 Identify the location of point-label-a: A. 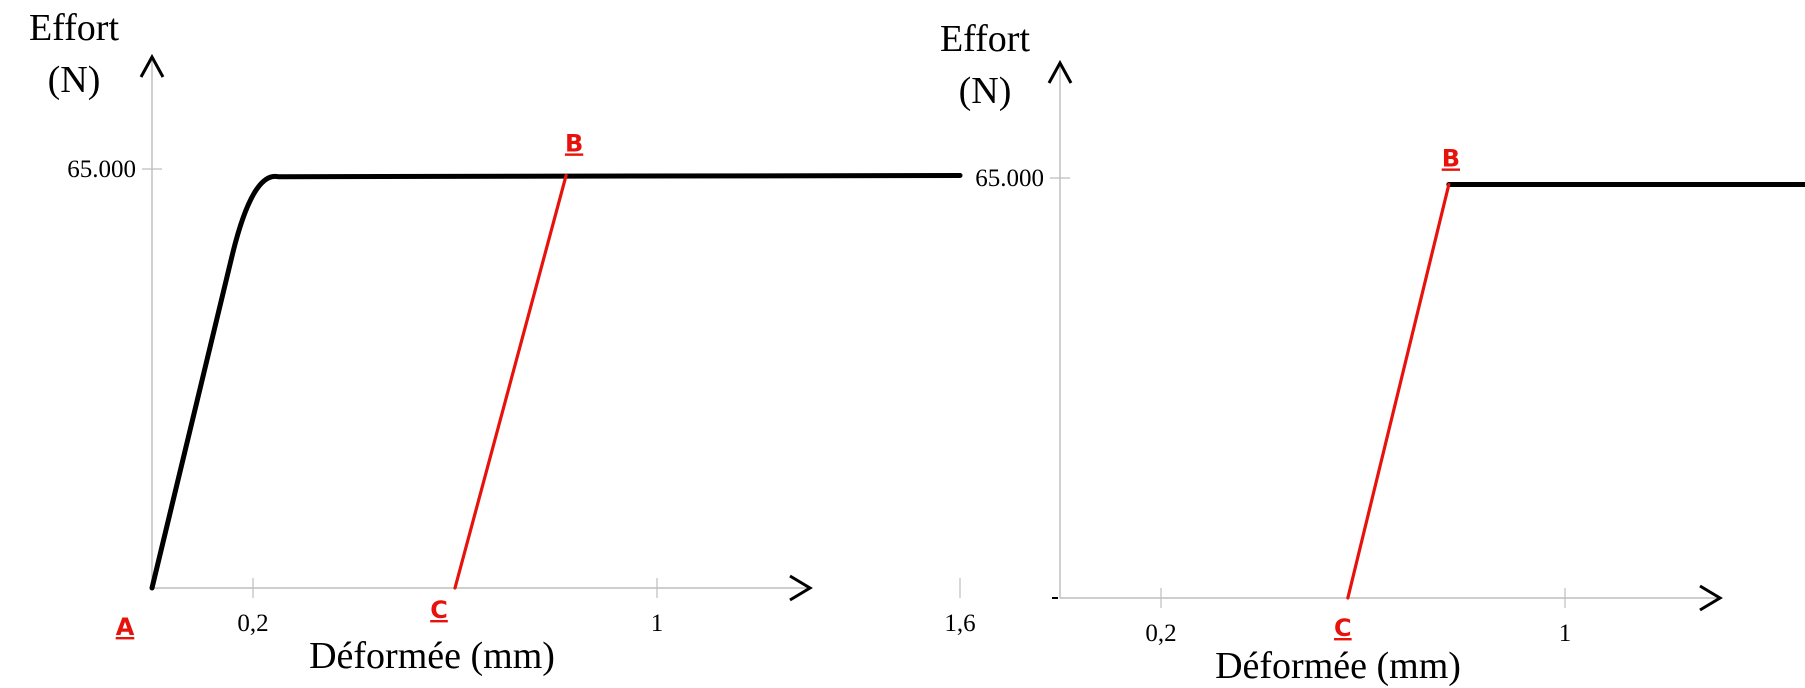
(125, 627).